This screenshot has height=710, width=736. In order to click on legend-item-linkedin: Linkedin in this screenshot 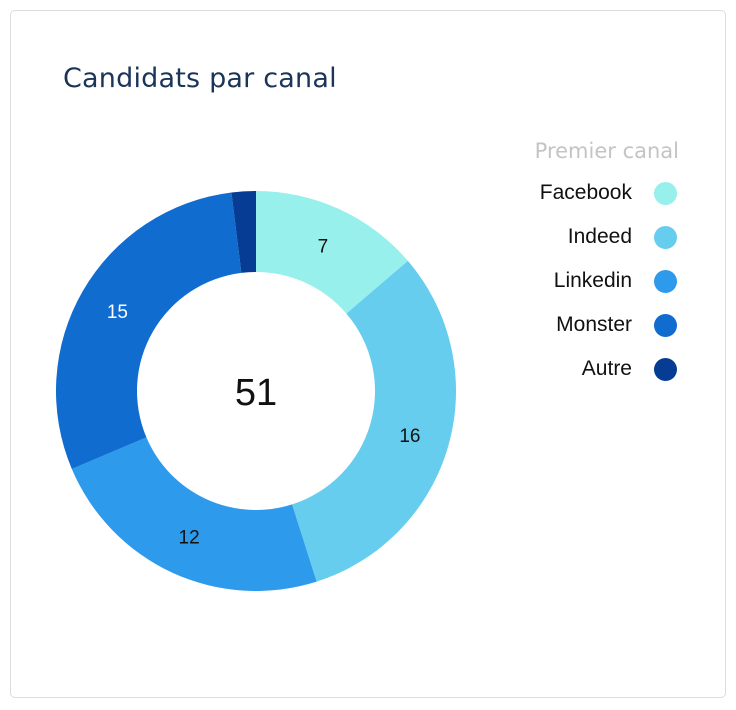, I will do `click(606, 281)`.